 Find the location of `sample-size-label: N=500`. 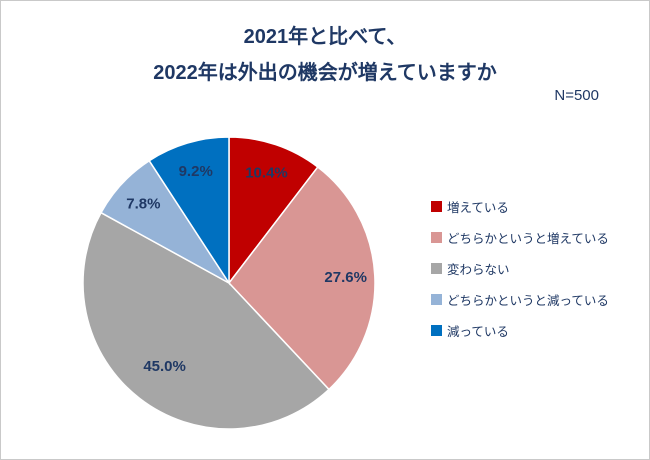

sample-size-label: N=500 is located at coordinates (576, 95).